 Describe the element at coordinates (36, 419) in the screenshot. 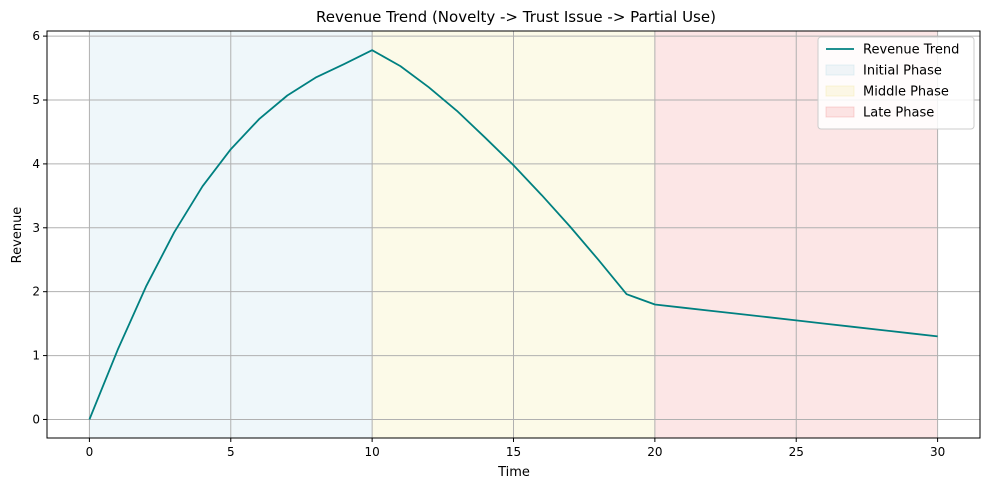

I see `y-tick-label-0: 0` at that location.